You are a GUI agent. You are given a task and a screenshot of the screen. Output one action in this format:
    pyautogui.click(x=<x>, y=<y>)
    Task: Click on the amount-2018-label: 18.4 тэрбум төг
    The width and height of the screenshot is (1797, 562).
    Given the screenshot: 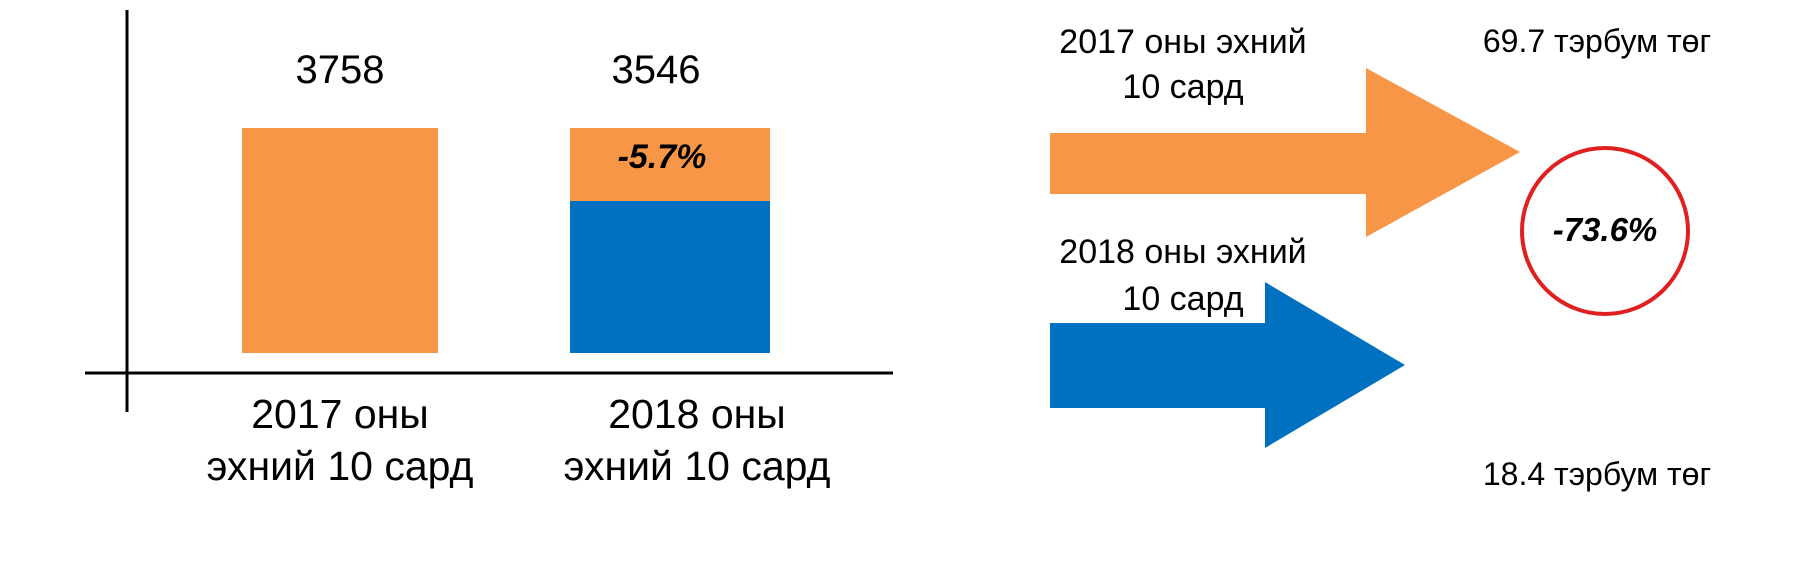 What is the action you would take?
    pyautogui.click(x=1597, y=474)
    